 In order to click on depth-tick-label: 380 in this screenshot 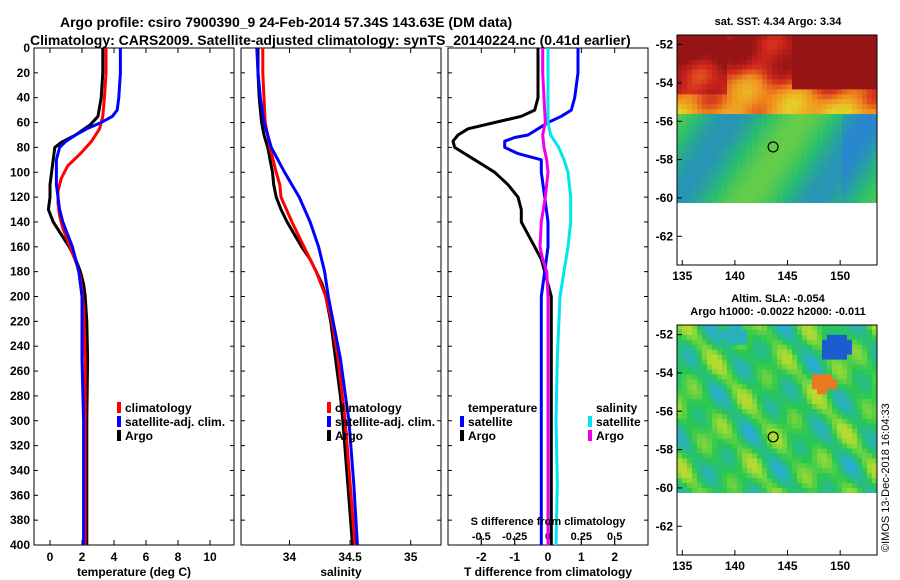, I will do `click(20, 520)`.